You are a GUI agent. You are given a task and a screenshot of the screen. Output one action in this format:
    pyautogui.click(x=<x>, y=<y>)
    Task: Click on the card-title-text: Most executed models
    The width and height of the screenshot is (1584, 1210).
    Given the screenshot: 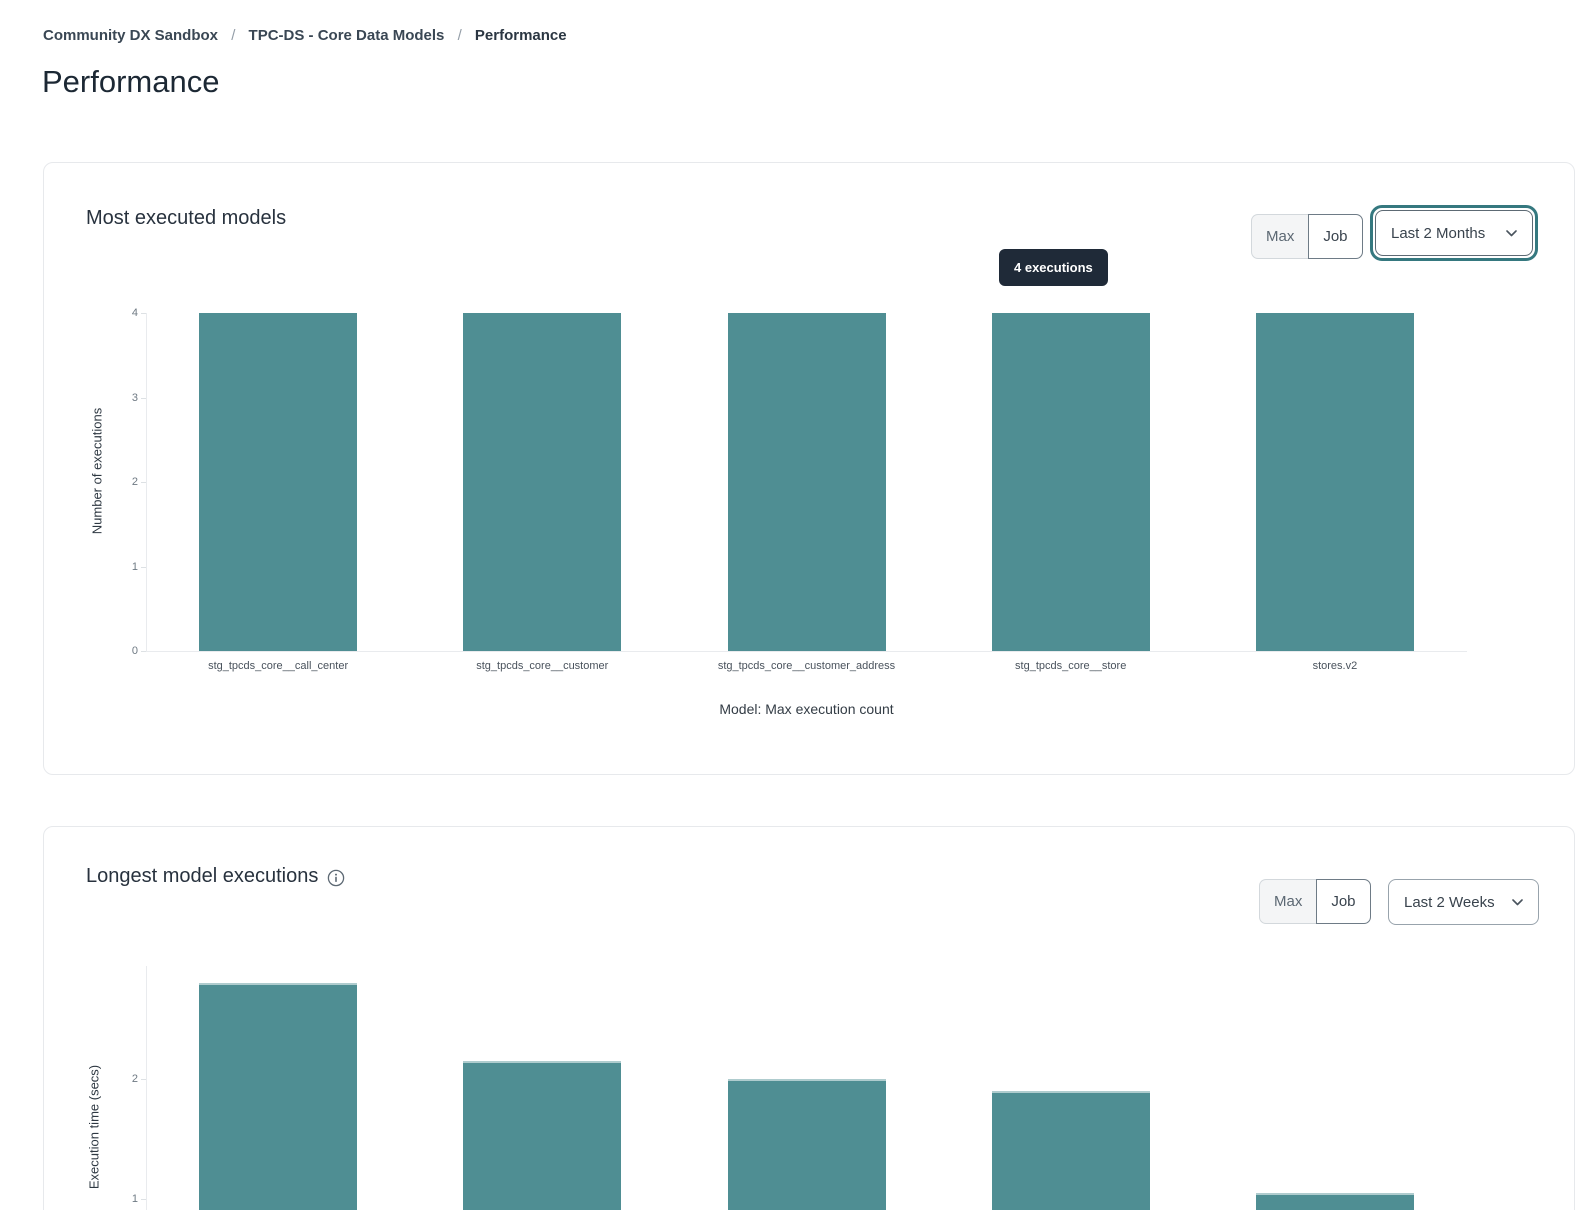 What is the action you would take?
    pyautogui.click(x=186, y=218)
    